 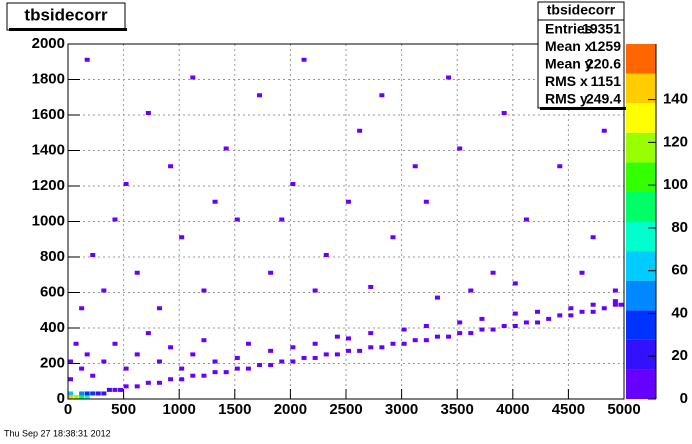 I want to click on y-tick-label: 2000, so click(x=48, y=43).